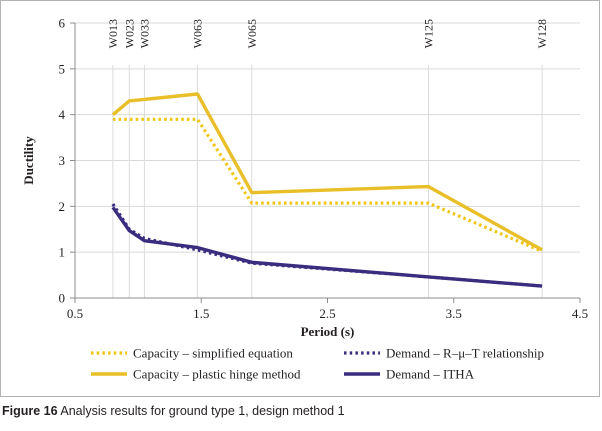 The width and height of the screenshot is (602, 431). I want to click on legend-label-2: Capacity – plastic hinge method, so click(217, 374).